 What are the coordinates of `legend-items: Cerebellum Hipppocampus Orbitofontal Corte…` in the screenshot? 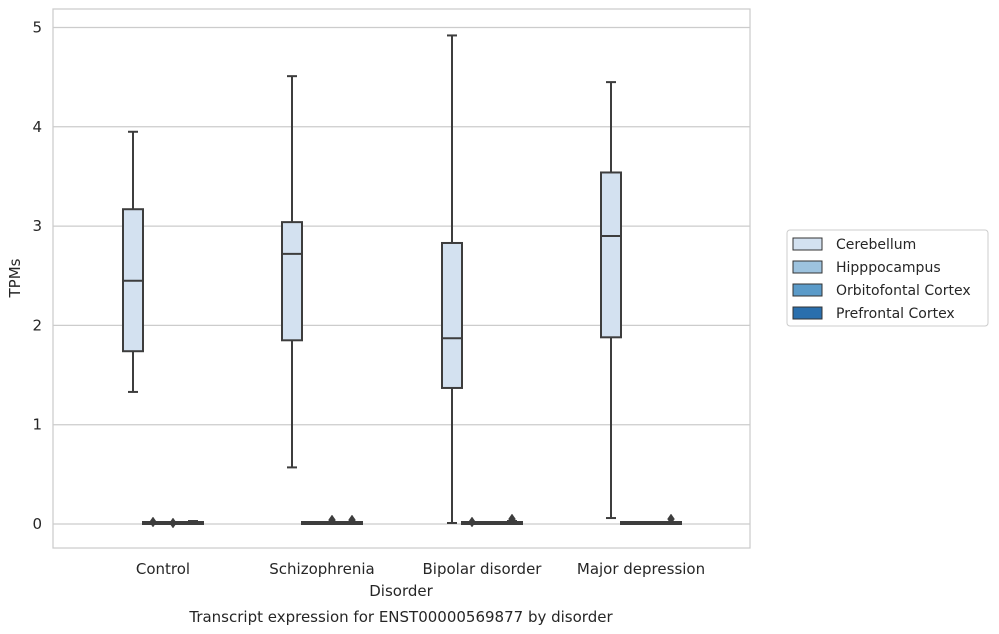 It's located at (881, 279).